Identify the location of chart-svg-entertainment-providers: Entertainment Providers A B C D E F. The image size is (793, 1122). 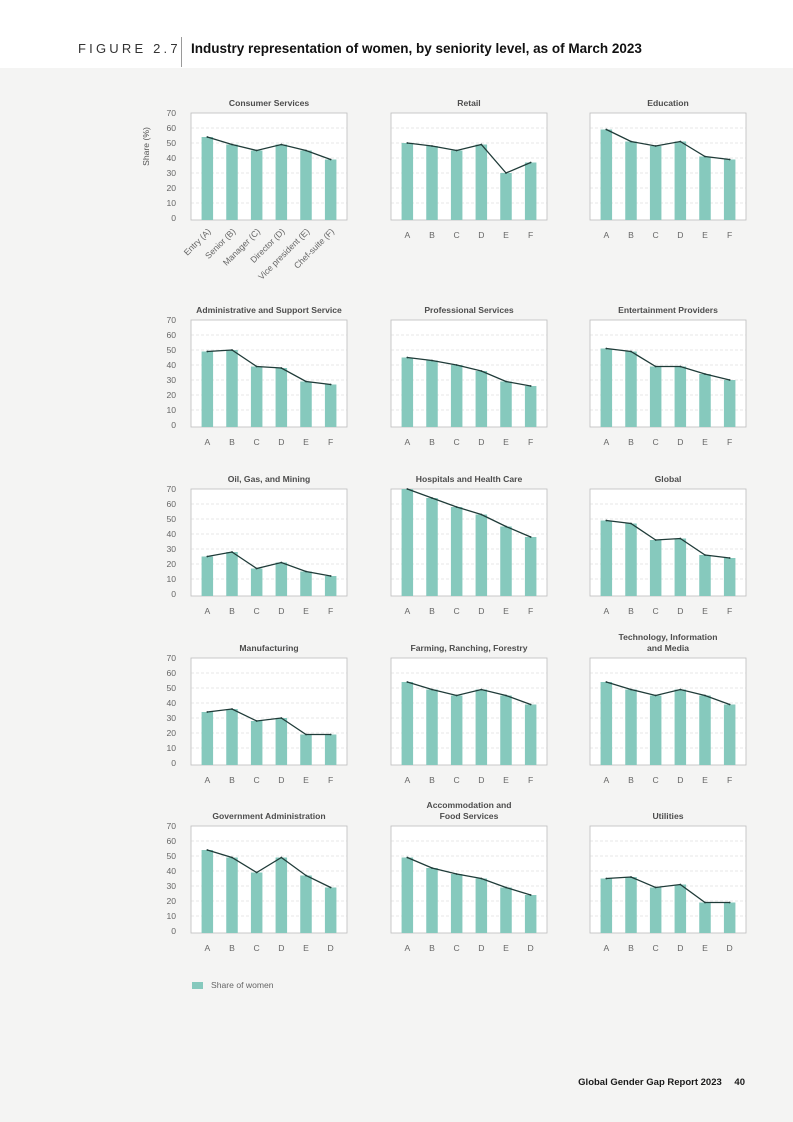
(668, 376).